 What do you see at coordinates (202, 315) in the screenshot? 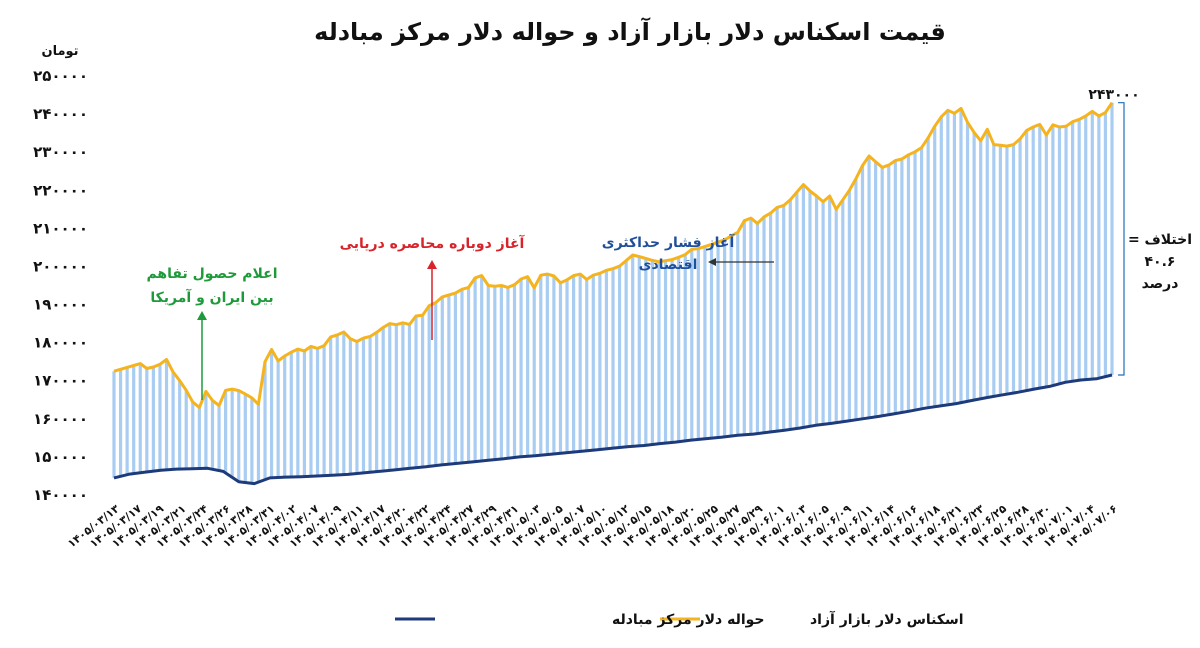
I see `annotation-agreement-arrowhead` at bounding box center [202, 315].